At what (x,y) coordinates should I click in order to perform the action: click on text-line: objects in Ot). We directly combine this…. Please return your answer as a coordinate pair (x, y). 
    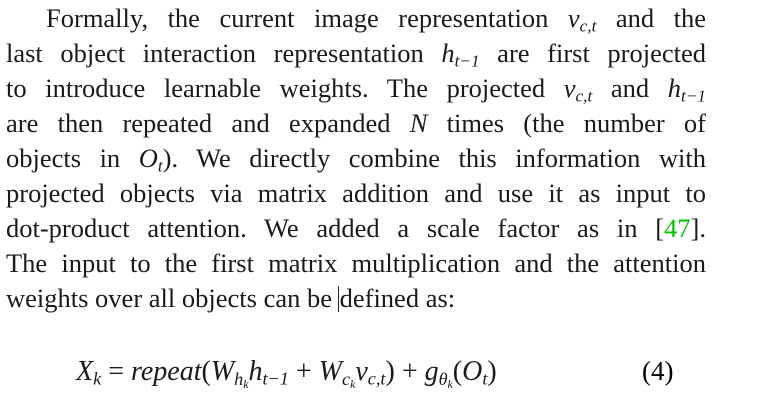
    Looking at the image, I should click on (356, 159).